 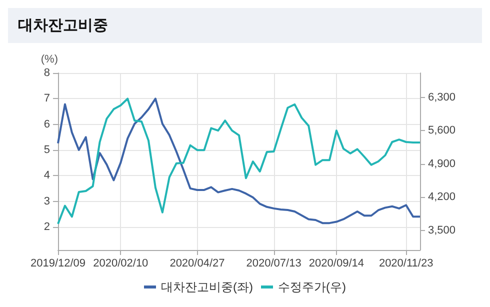 I want to click on y2-tick-label: 4,200, so click(x=442, y=197).